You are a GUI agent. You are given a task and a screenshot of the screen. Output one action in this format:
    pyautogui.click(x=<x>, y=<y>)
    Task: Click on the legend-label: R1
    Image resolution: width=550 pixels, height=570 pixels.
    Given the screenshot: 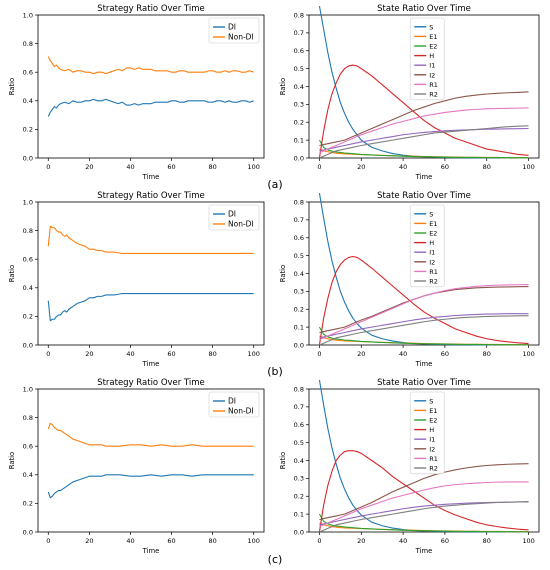 What is the action you would take?
    pyautogui.click(x=433, y=459)
    